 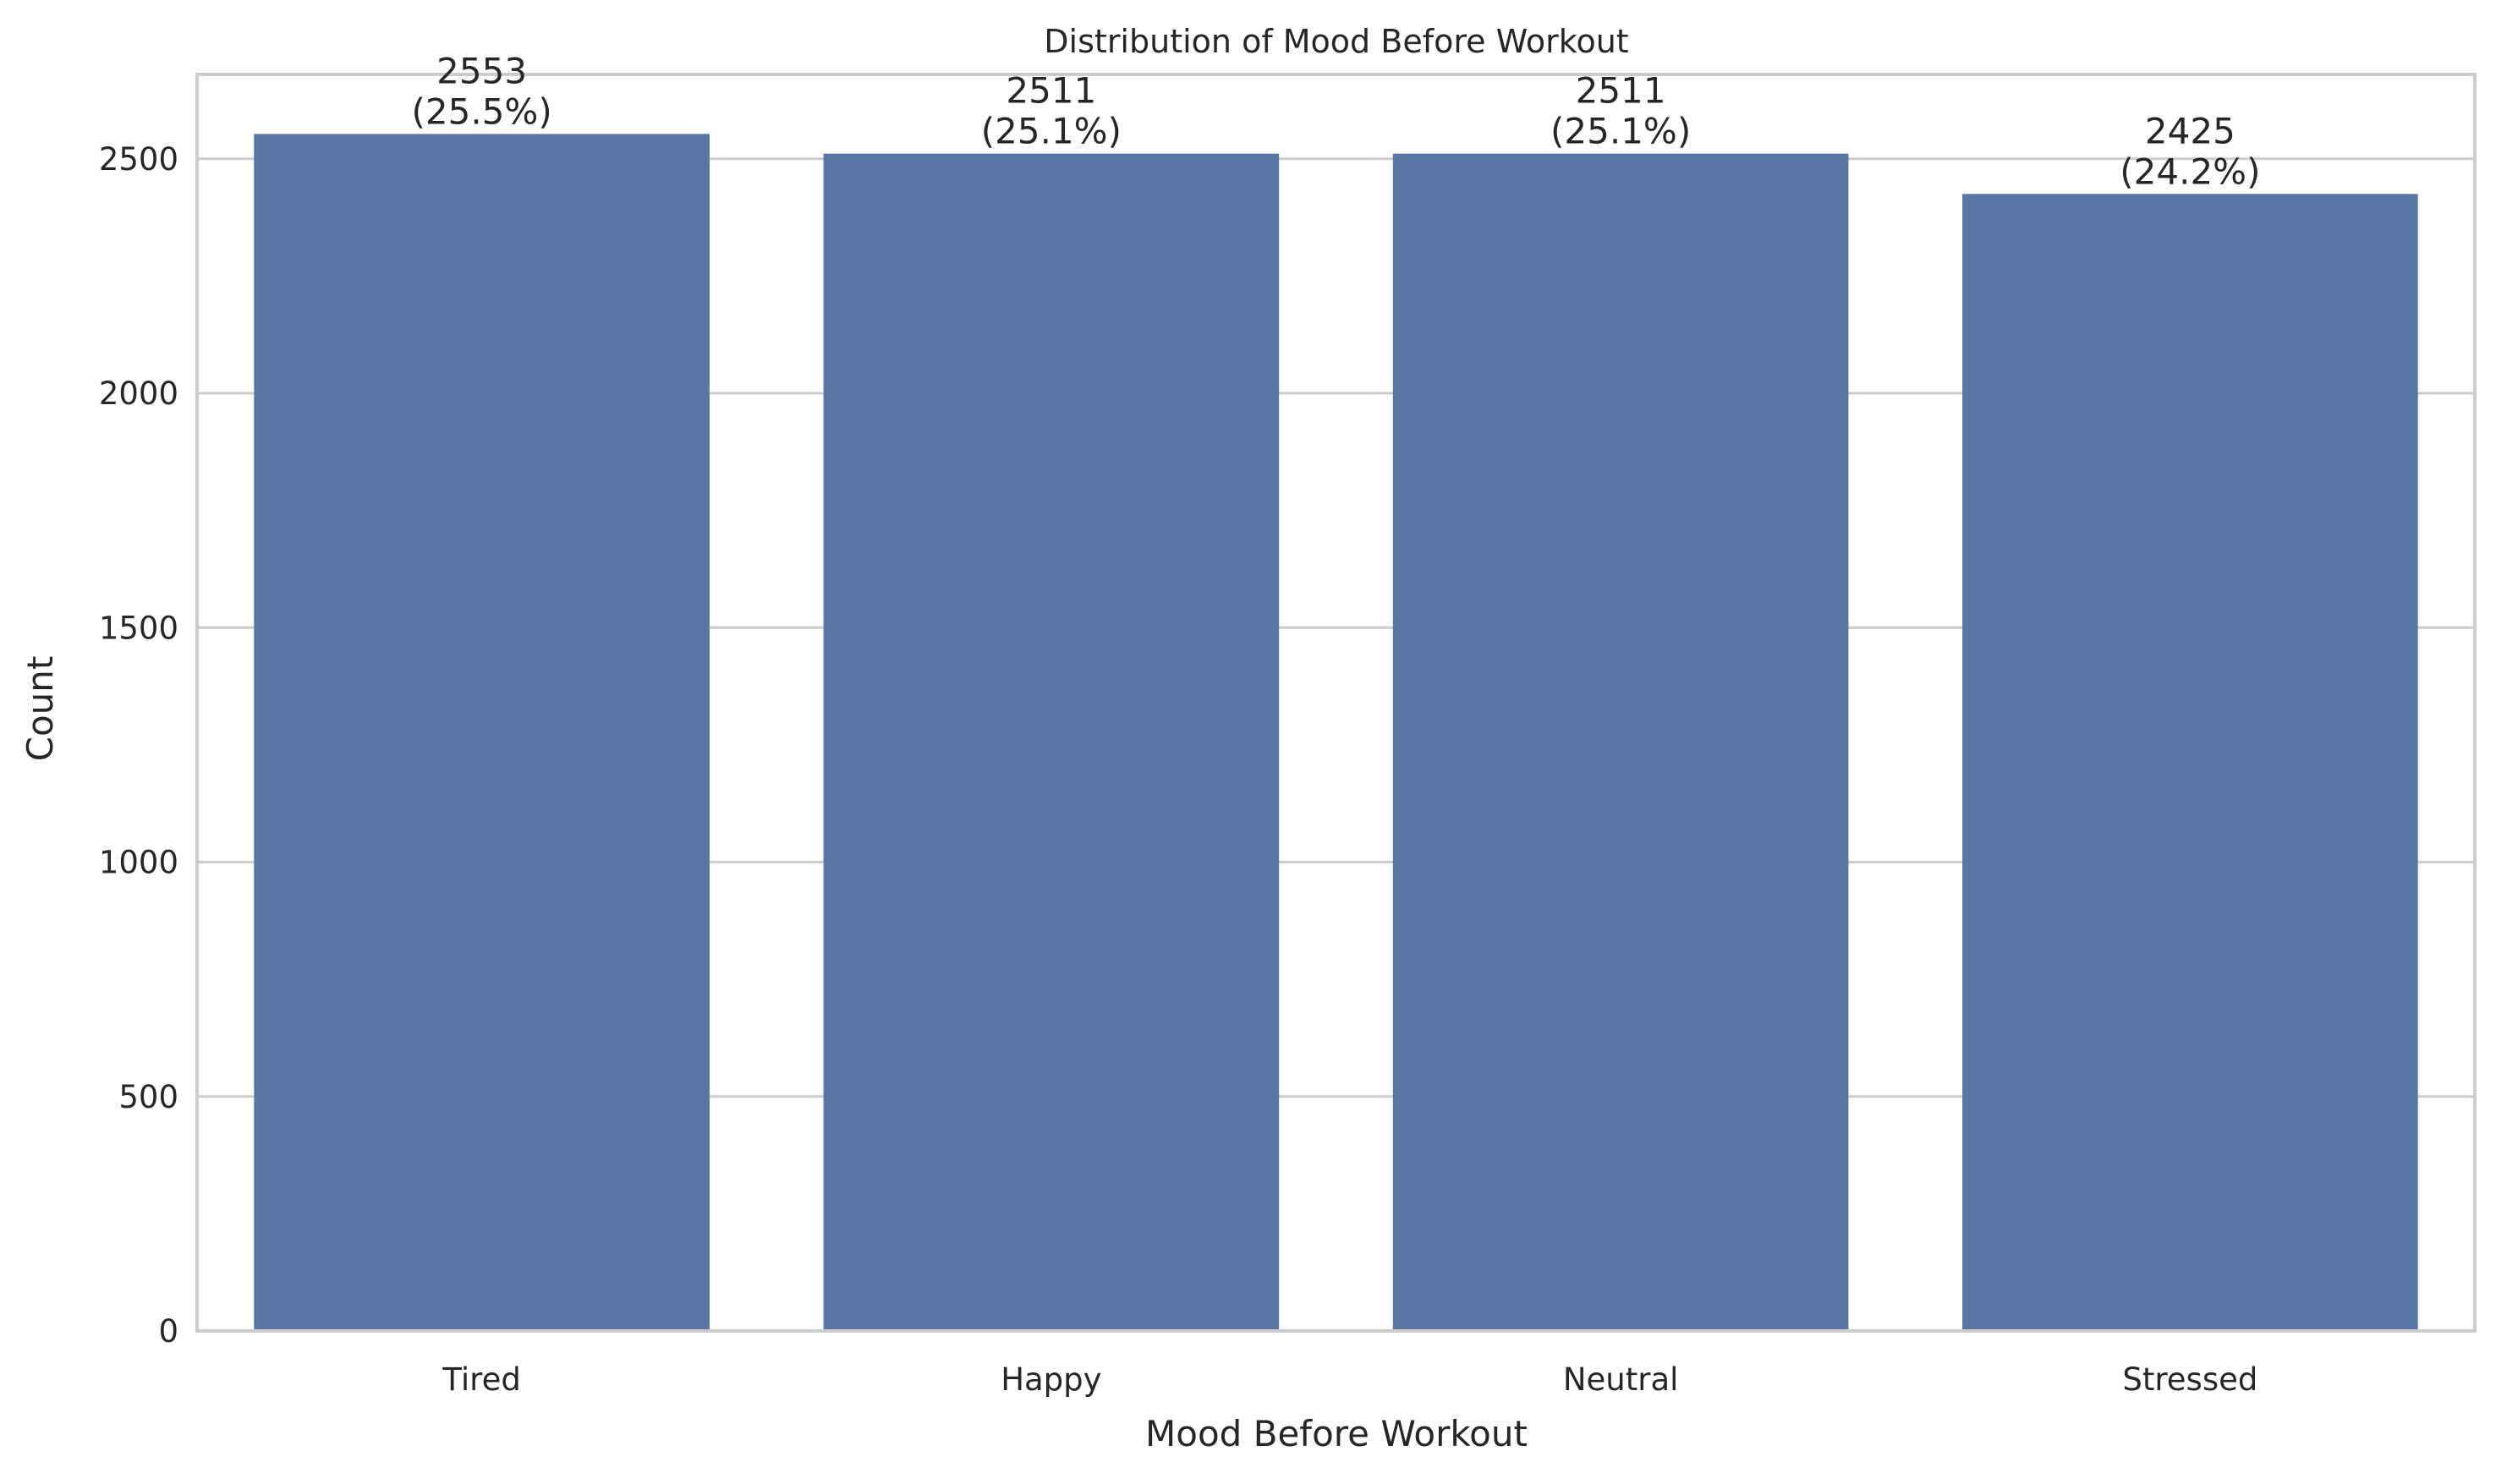 I want to click on x-axis-label: Mood Before Workout, so click(x=1336, y=1433).